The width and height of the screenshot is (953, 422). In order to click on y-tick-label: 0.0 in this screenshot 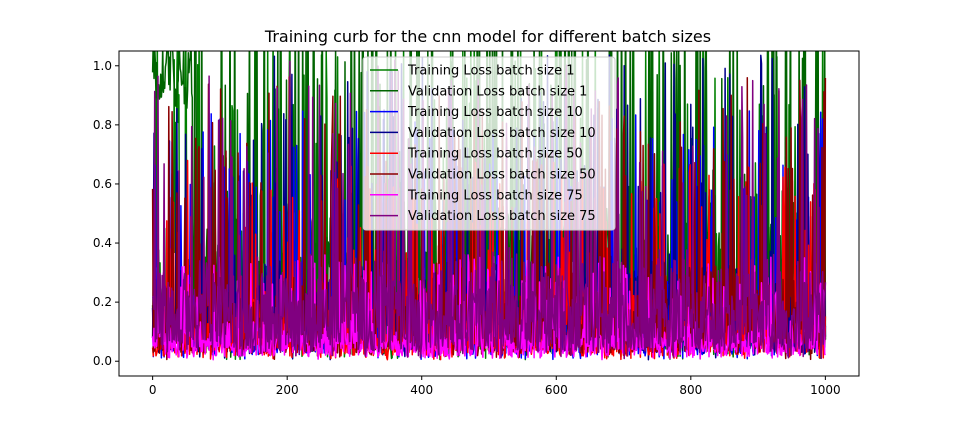, I will do `click(102, 361)`.